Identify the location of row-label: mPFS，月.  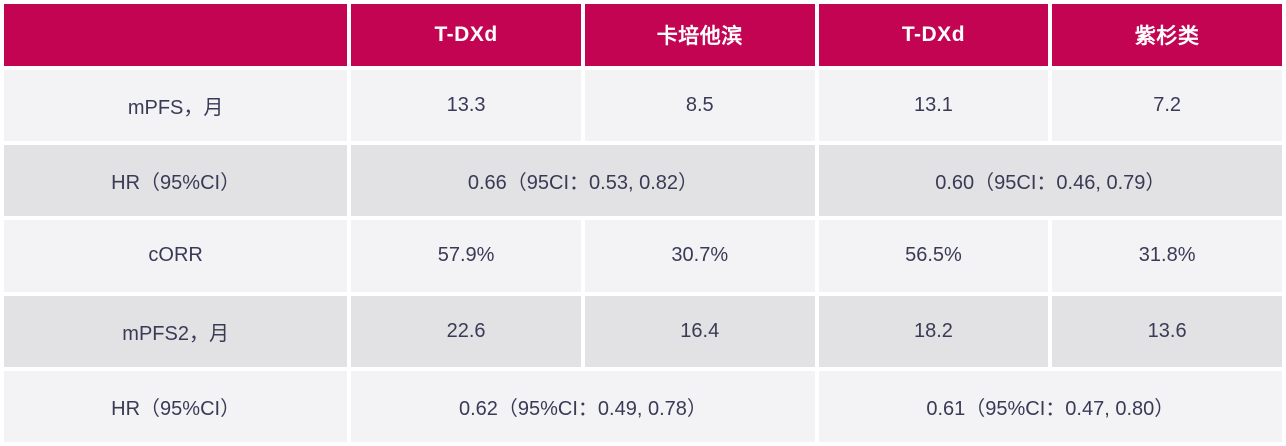
(176, 106).